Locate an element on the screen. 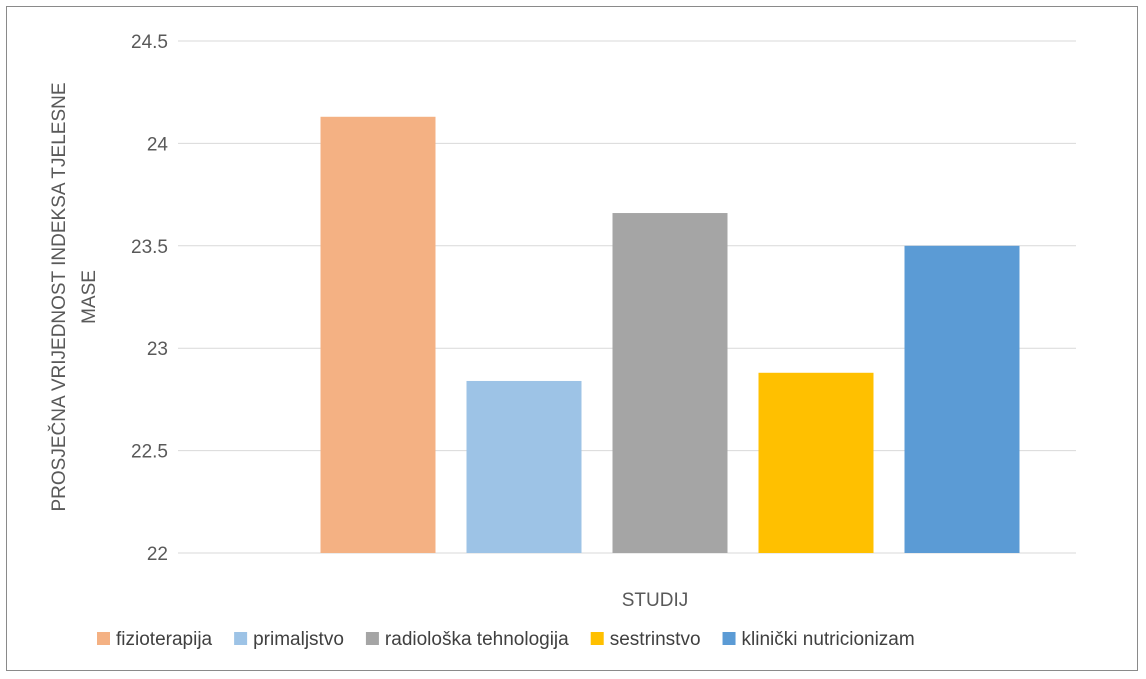 The image size is (1146, 679). legend-label: primaljstvo is located at coordinates (298, 639).